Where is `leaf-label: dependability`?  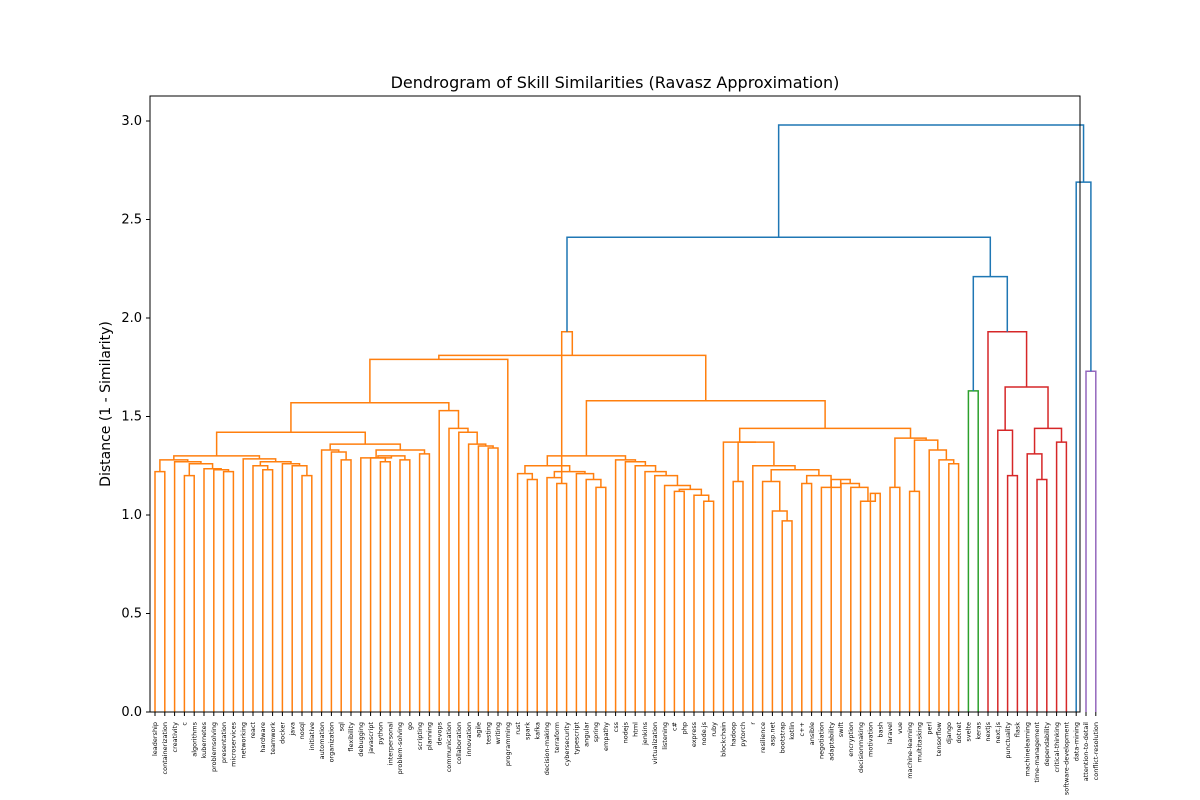 leaf-label: dependability is located at coordinates (1047, 744).